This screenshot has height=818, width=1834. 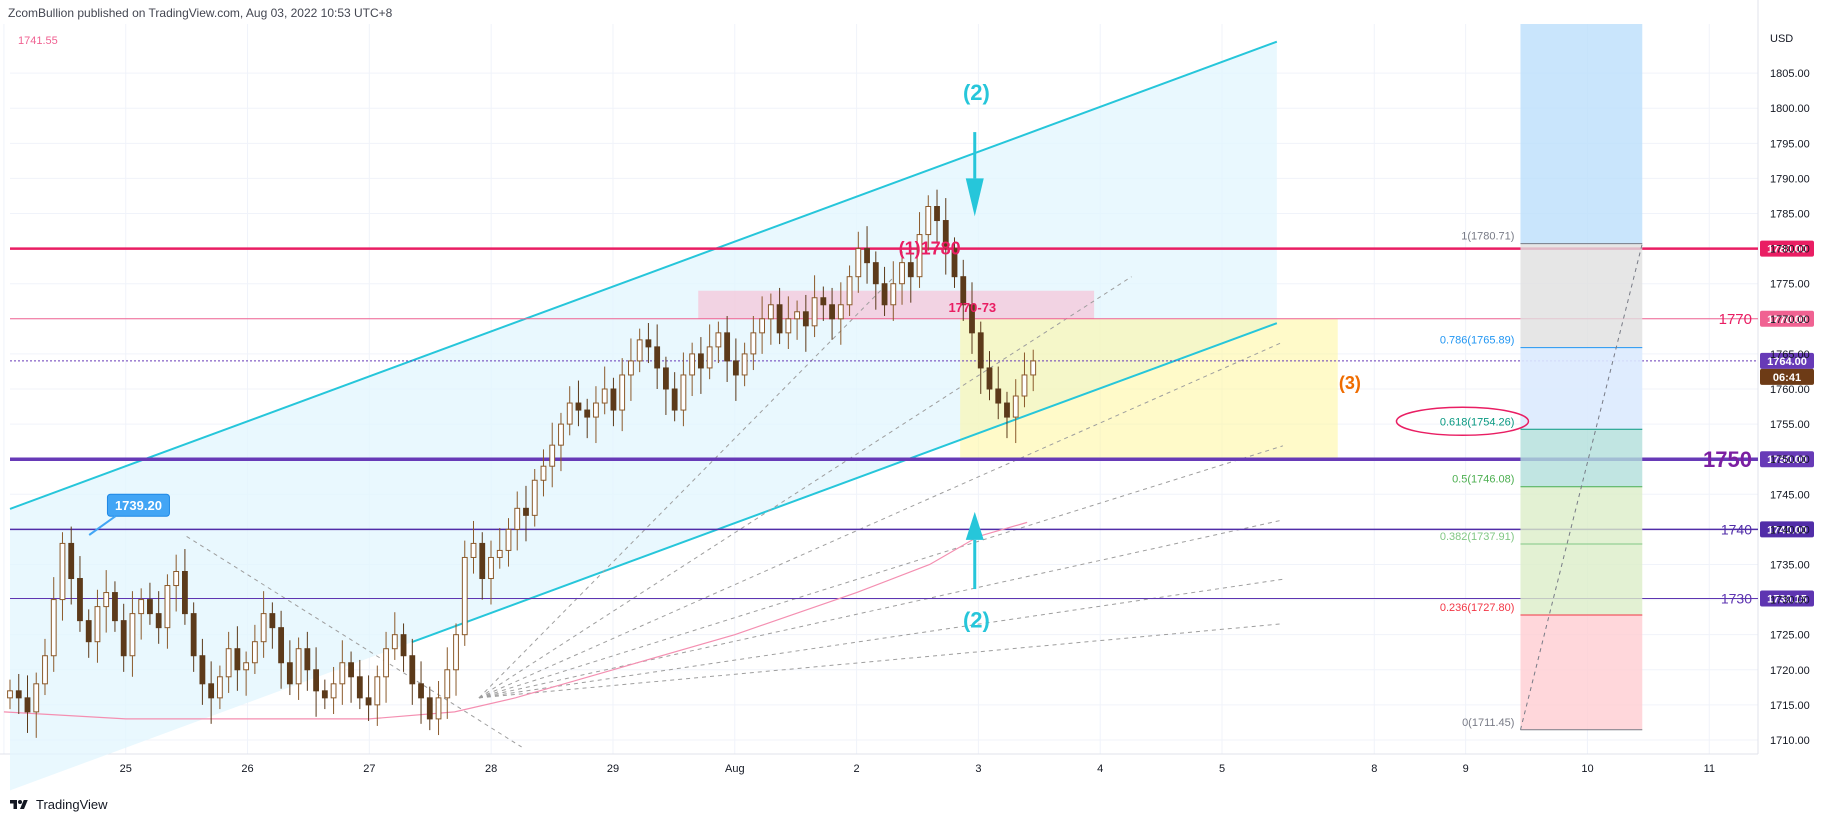 What do you see at coordinates (735, 769) in the screenshot?
I see `x-tick-label: Aug` at bounding box center [735, 769].